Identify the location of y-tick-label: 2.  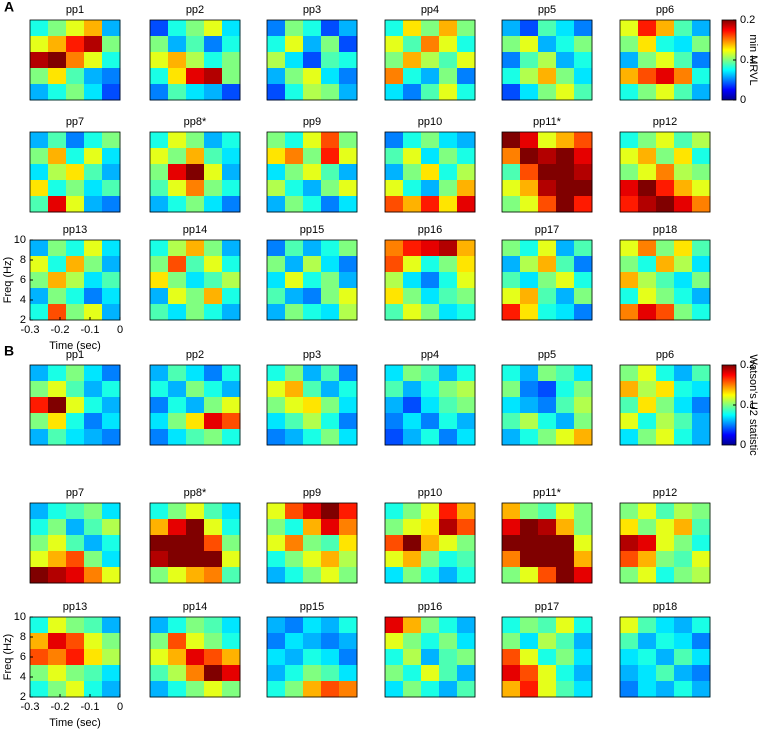
(23, 320).